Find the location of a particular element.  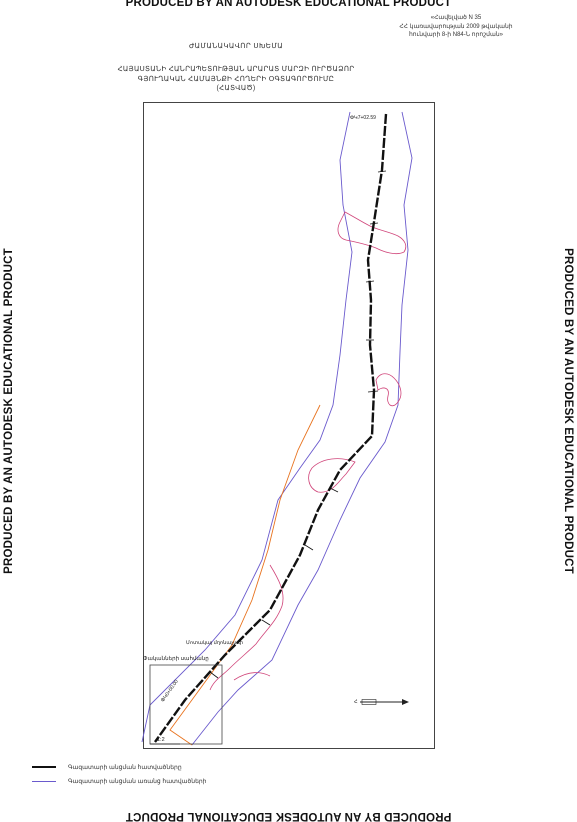

route-end-label: ՓԿ7+02.59 is located at coordinates (363, 118).